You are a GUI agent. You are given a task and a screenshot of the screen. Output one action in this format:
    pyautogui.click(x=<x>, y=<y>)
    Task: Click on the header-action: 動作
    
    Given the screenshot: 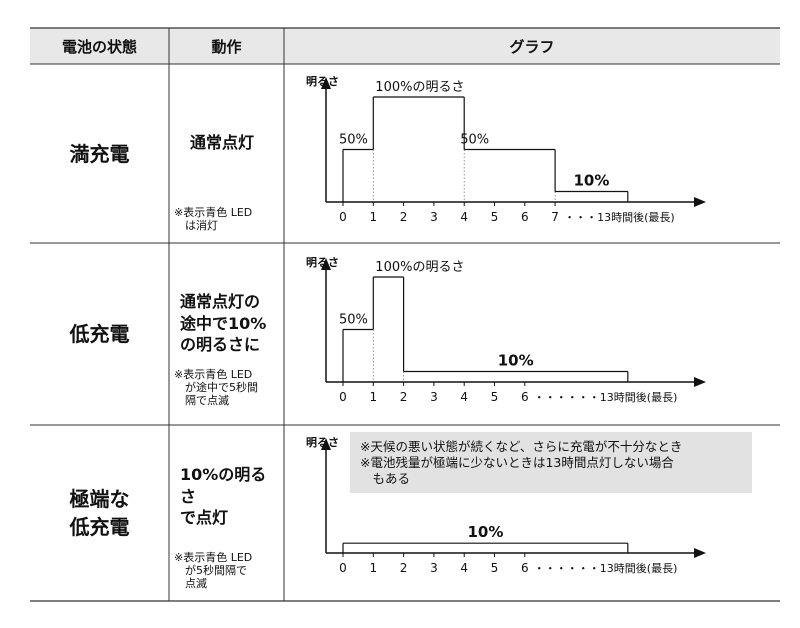 What is the action you would take?
    pyautogui.click(x=226, y=46)
    